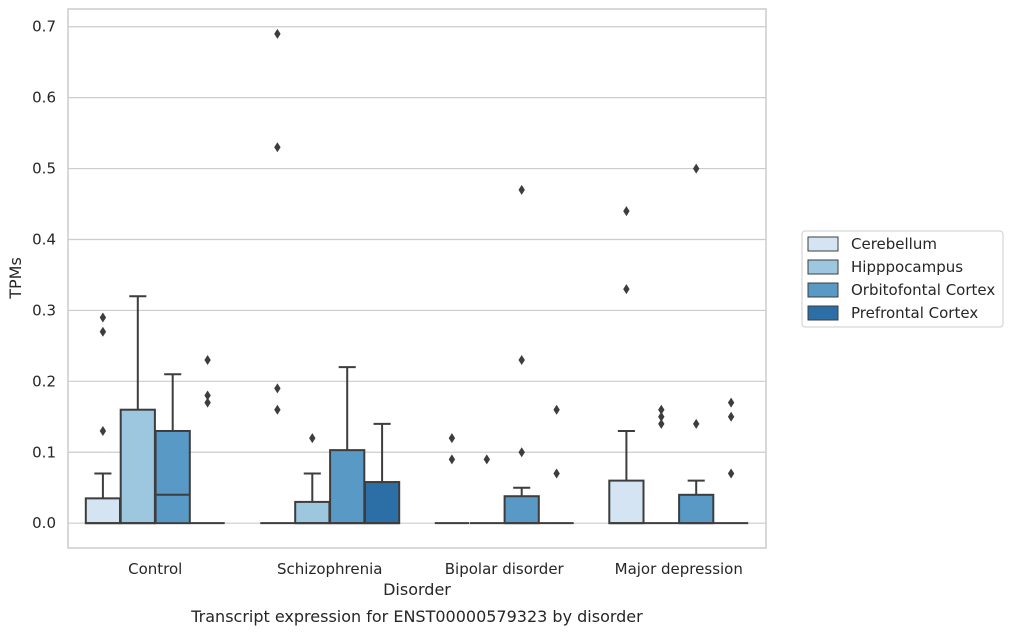  What do you see at coordinates (469, 440) in the screenshot?
I see `series-prefrontal-cortex` at bounding box center [469, 440].